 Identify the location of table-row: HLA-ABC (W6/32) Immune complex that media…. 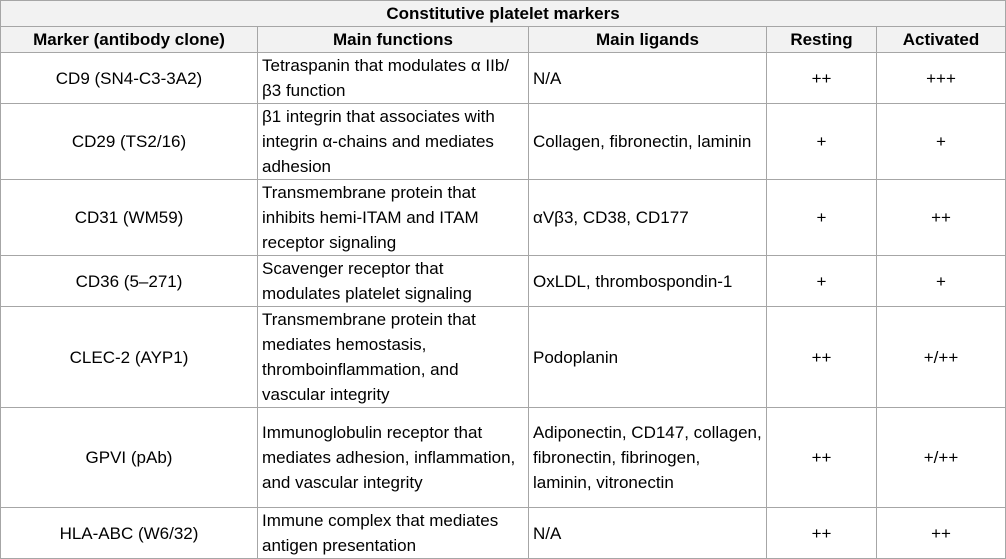
(503, 533).